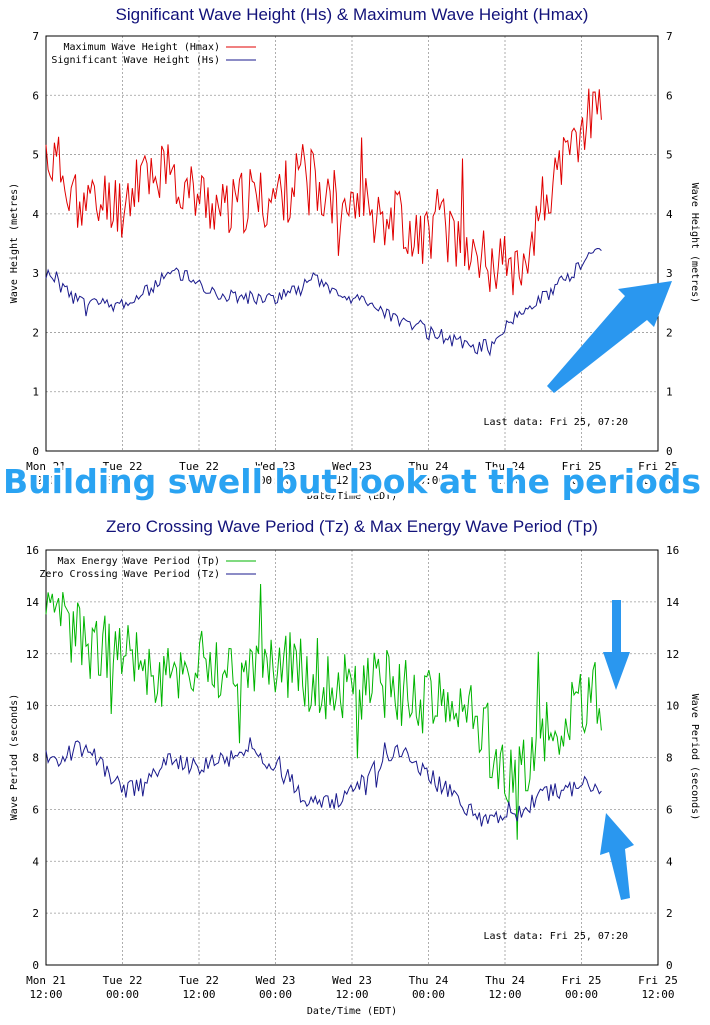  Describe the element at coordinates (32, 706) in the screenshot. I see `y-tick-label: 10` at that location.